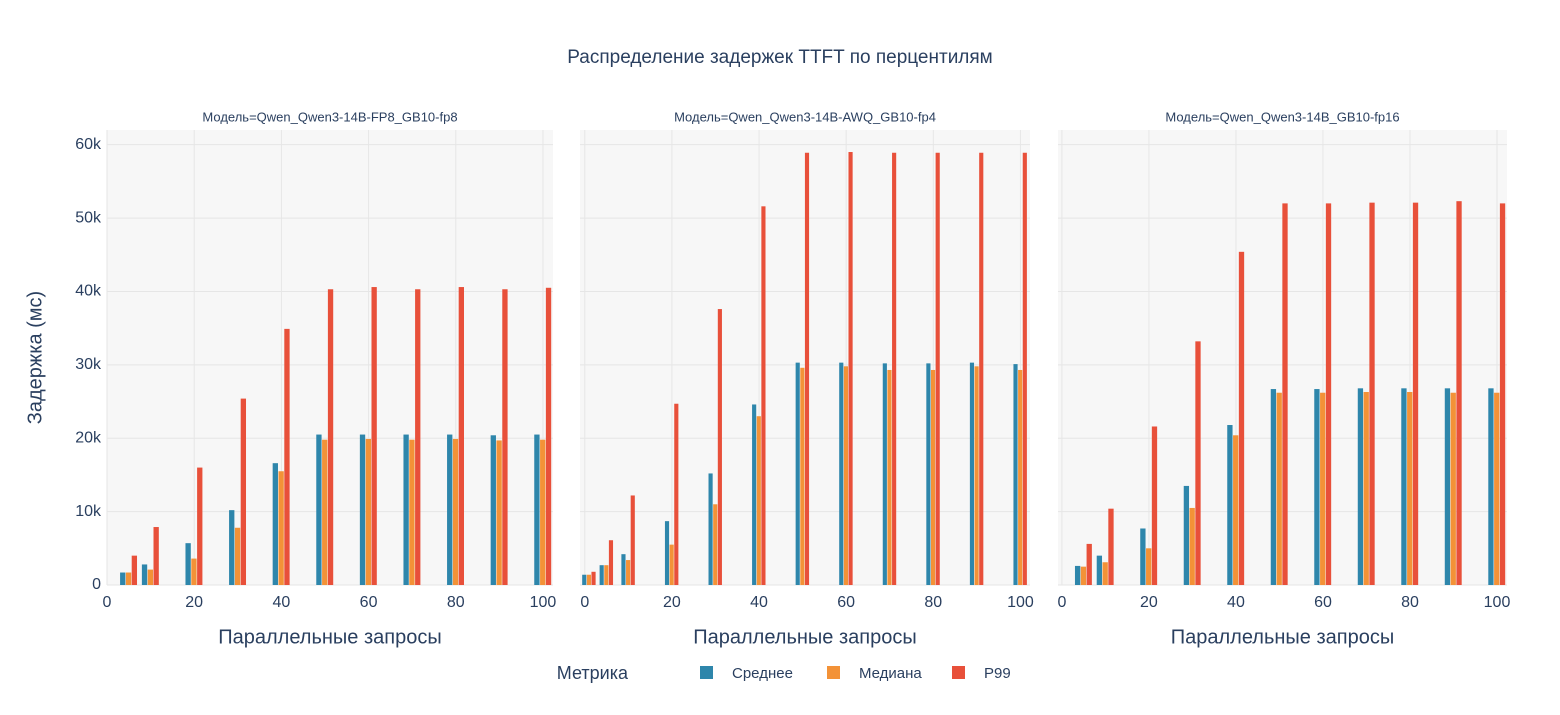 This screenshot has width=1560, height=715. I want to click on y-tick-label: 50k, so click(88, 217).